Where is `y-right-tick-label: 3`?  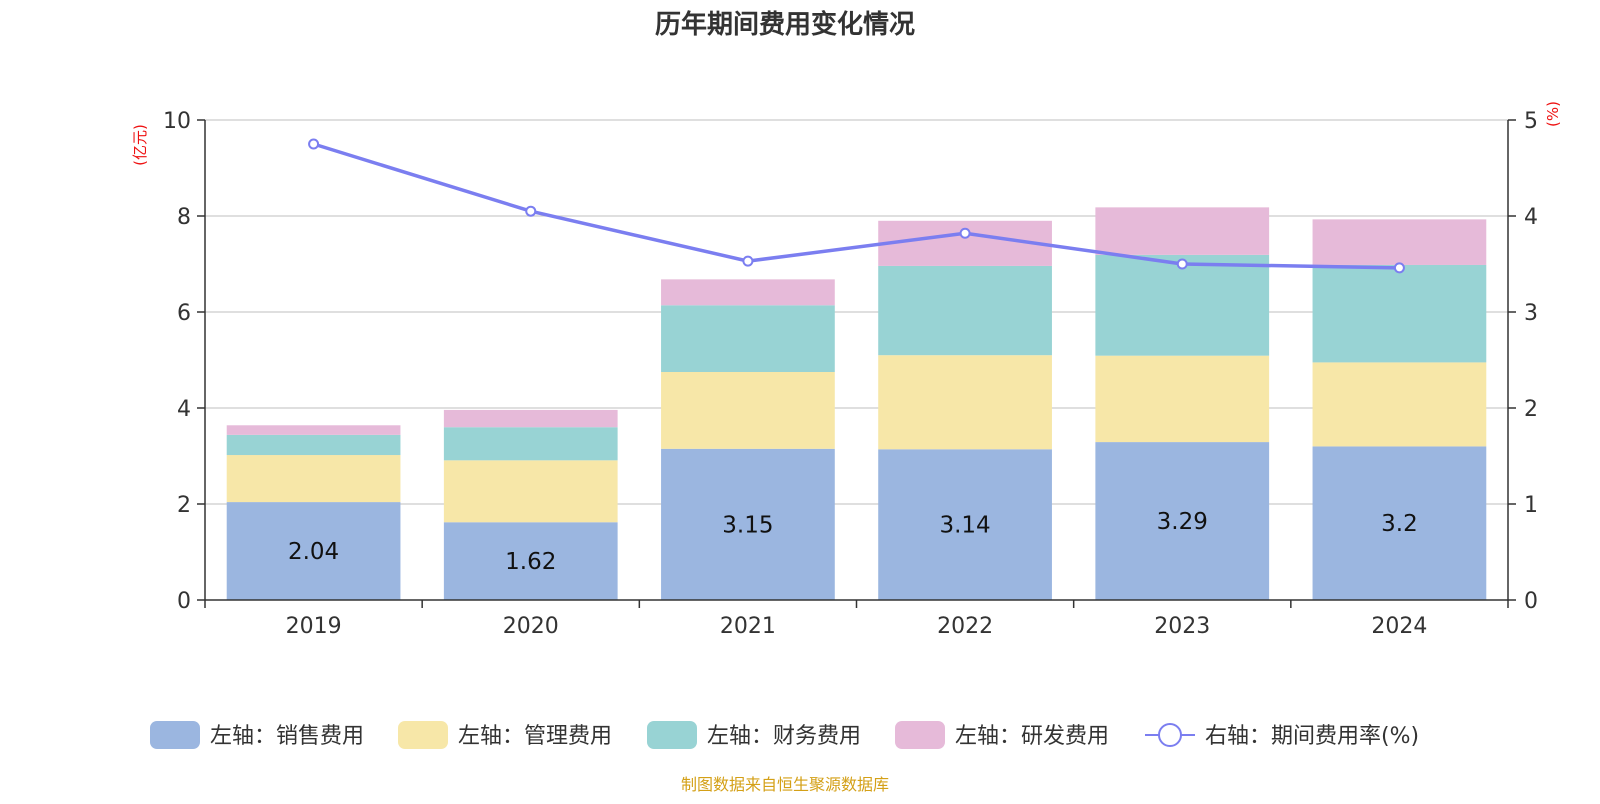 y-right-tick-label: 3 is located at coordinates (1531, 313).